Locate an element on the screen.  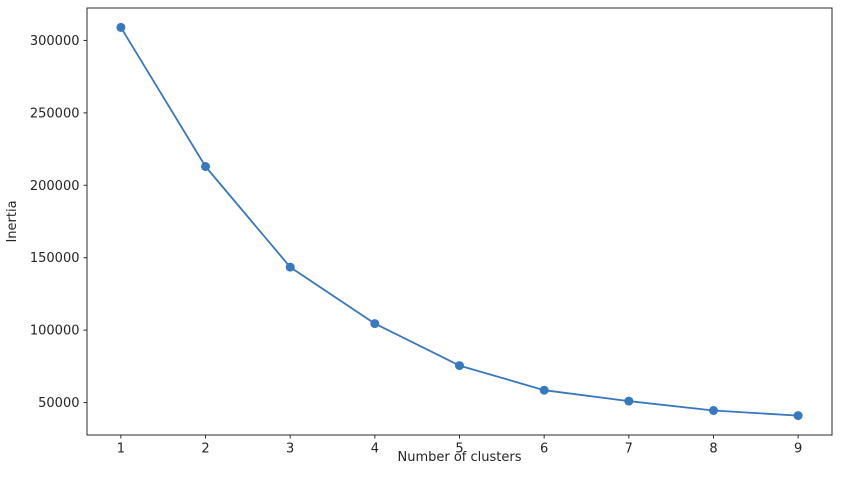
x-tick-label: 2 is located at coordinates (205, 449).